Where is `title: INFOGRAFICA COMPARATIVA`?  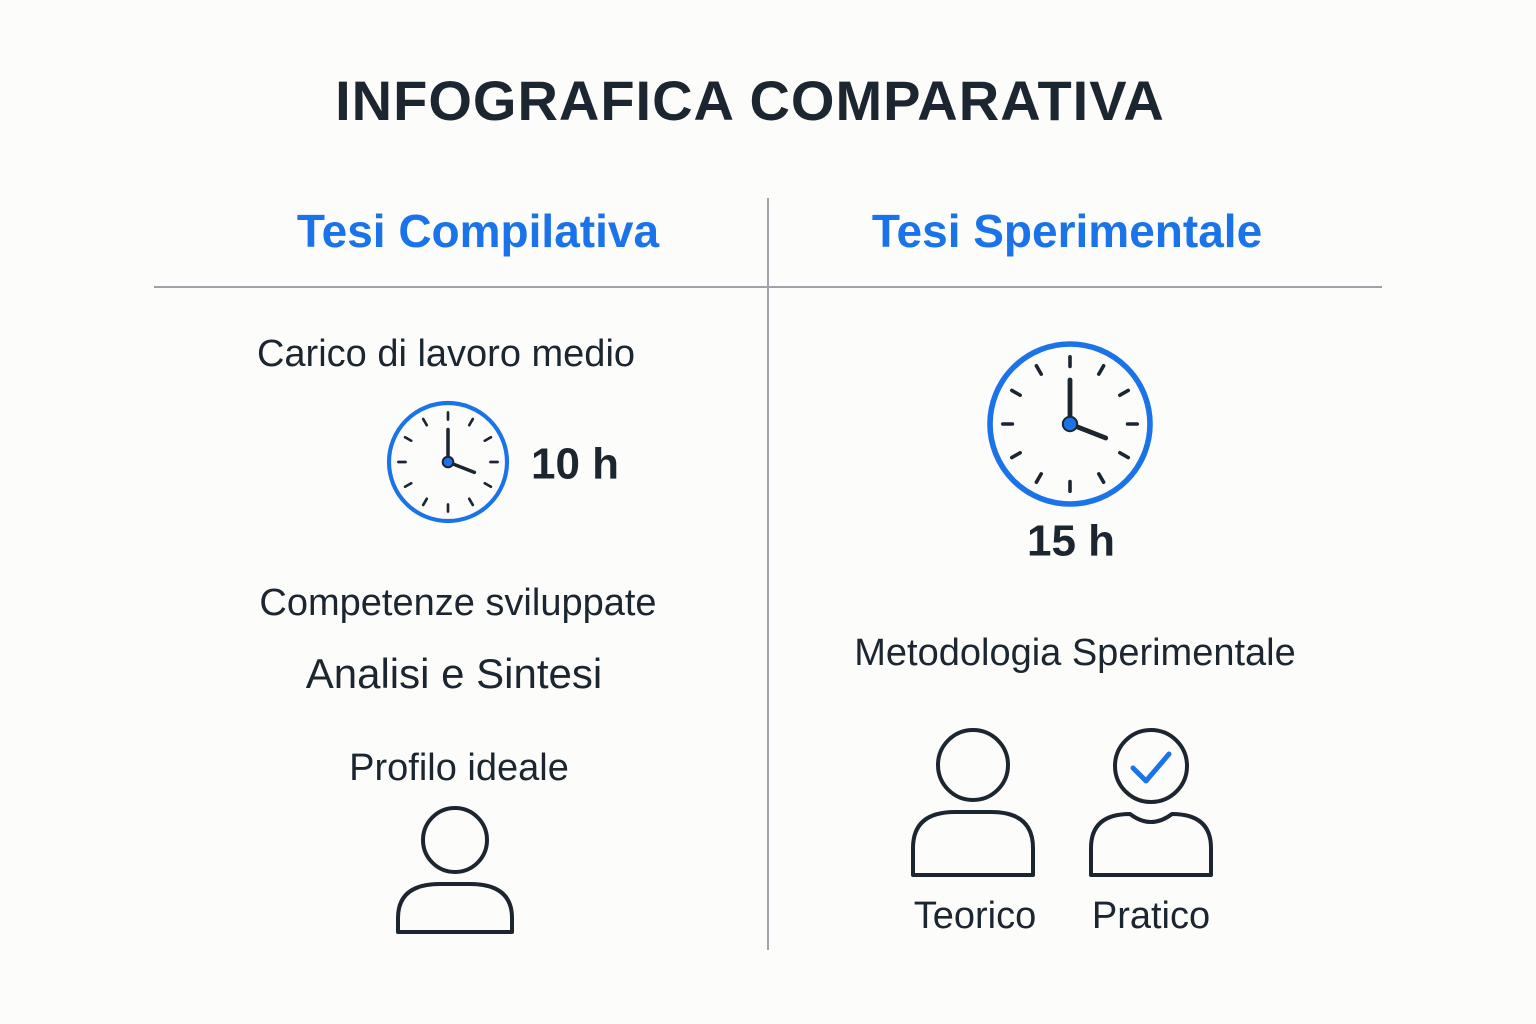 title: INFOGRAFICA COMPARATIVA is located at coordinates (750, 100).